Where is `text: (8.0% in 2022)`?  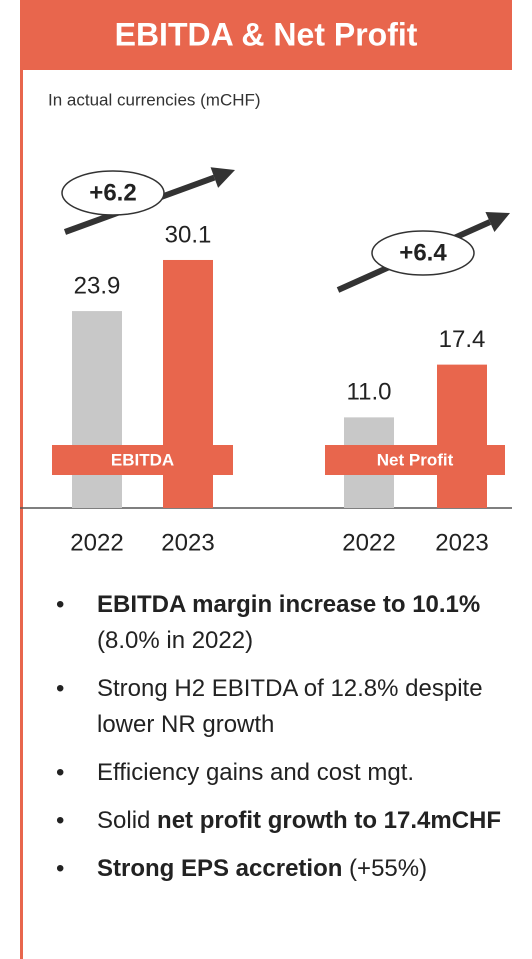 text: (8.0% in 2022) is located at coordinates (175, 640).